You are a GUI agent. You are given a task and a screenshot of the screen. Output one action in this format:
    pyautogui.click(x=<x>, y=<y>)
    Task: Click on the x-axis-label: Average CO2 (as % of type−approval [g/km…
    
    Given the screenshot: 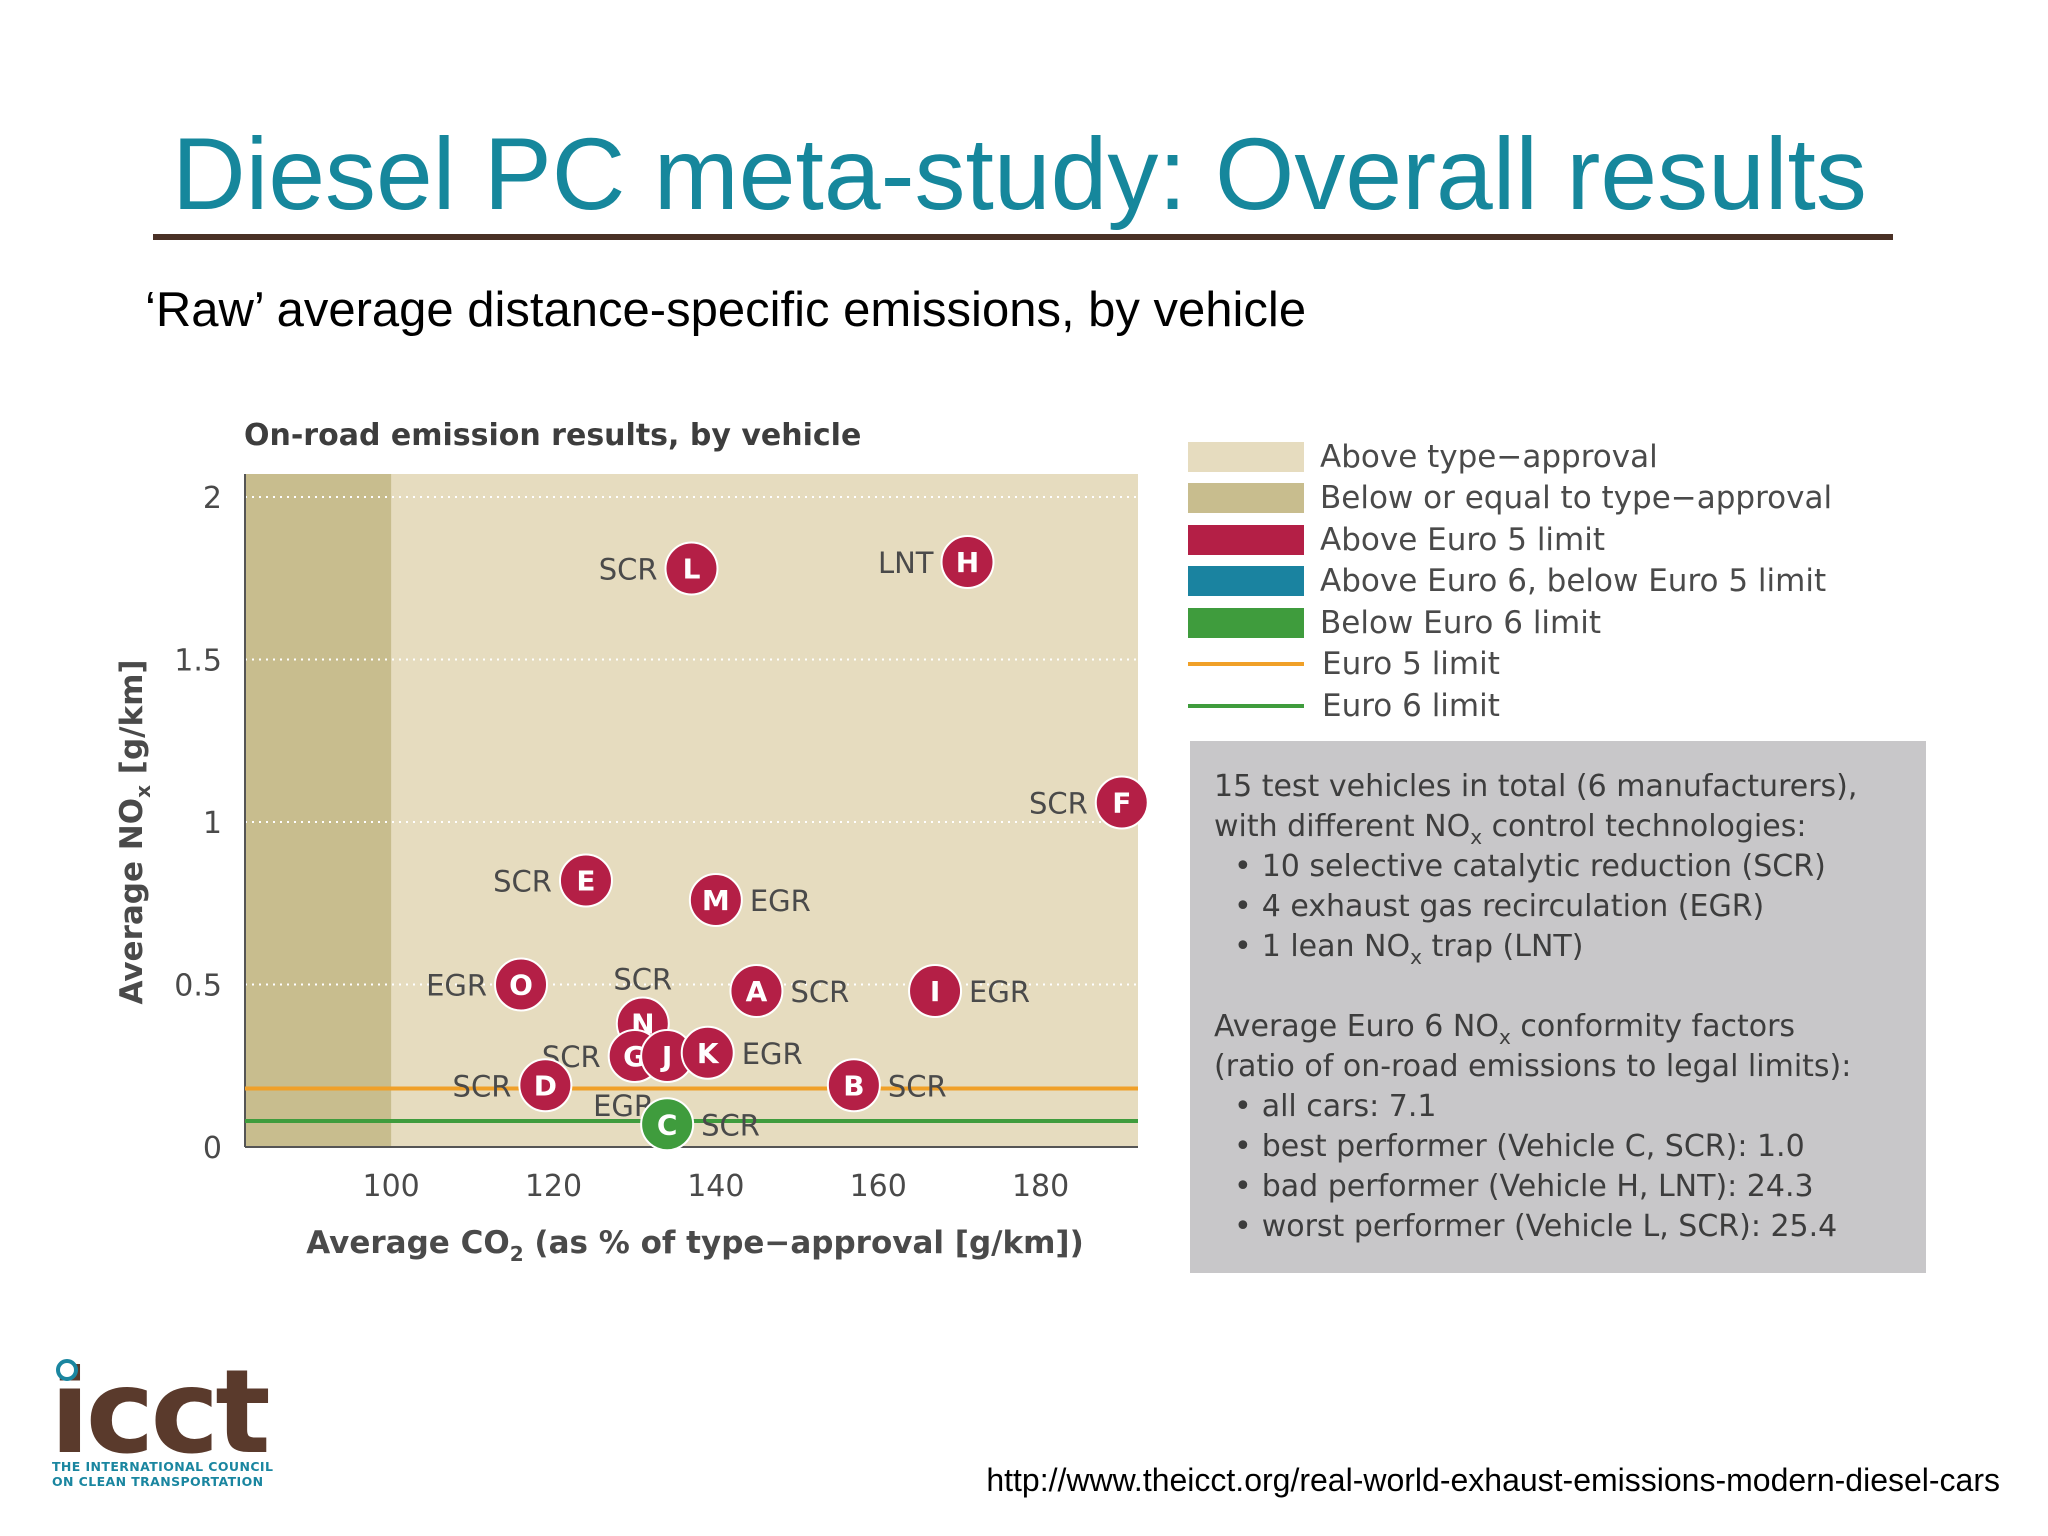 What is the action you would take?
    pyautogui.click(x=695, y=1245)
    